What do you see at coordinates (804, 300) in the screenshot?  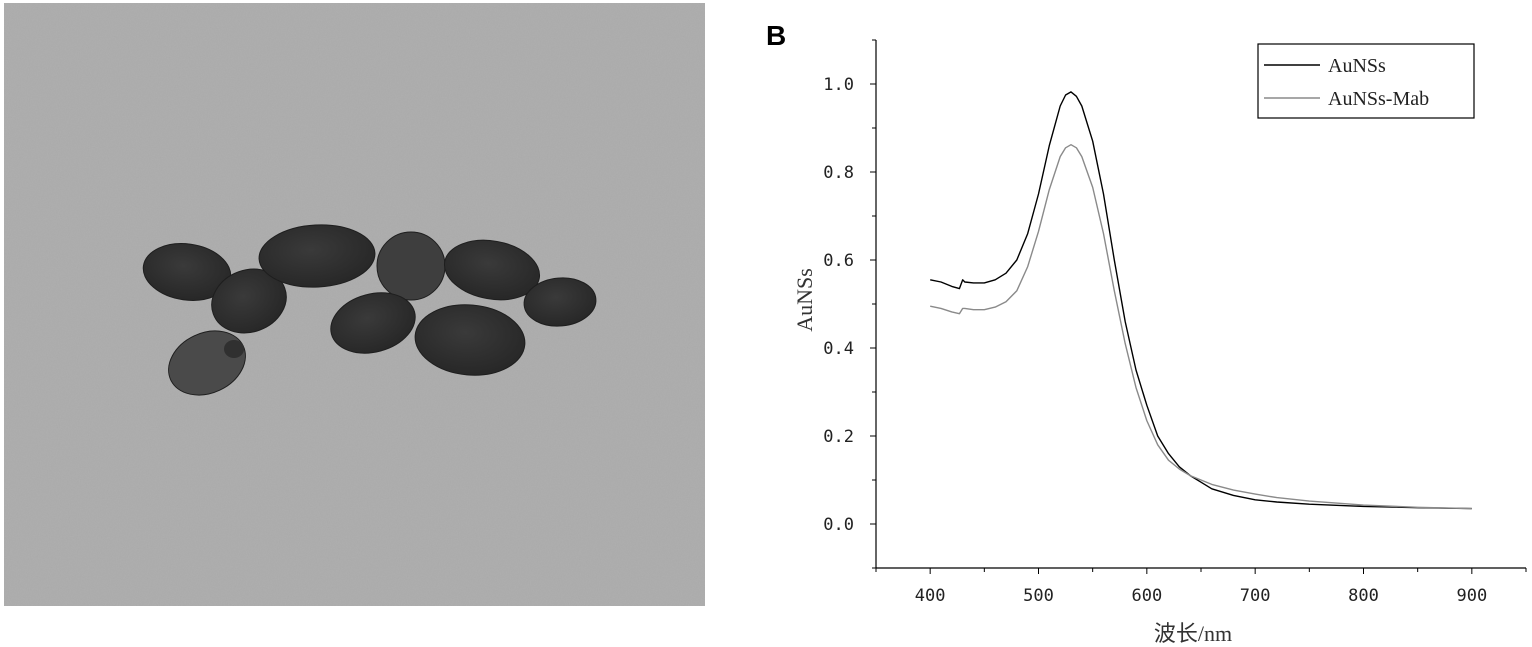 I see `y-axis-title: AuNSs` at bounding box center [804, 300].